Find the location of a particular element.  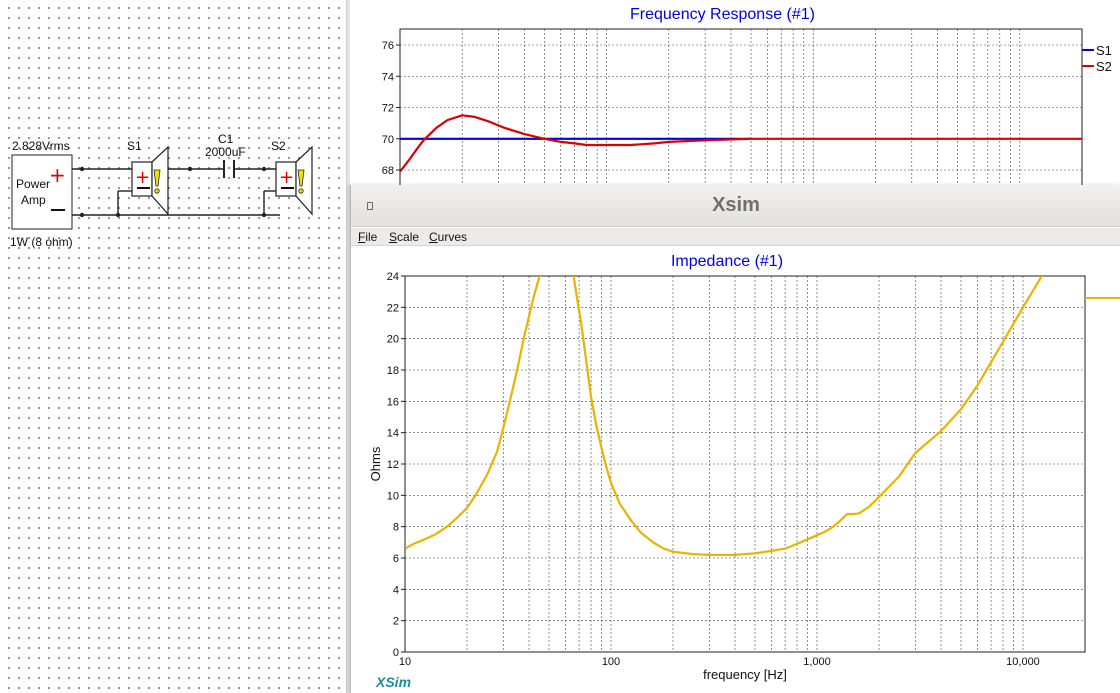

freq-series-group is located at coordinates (741, 143).